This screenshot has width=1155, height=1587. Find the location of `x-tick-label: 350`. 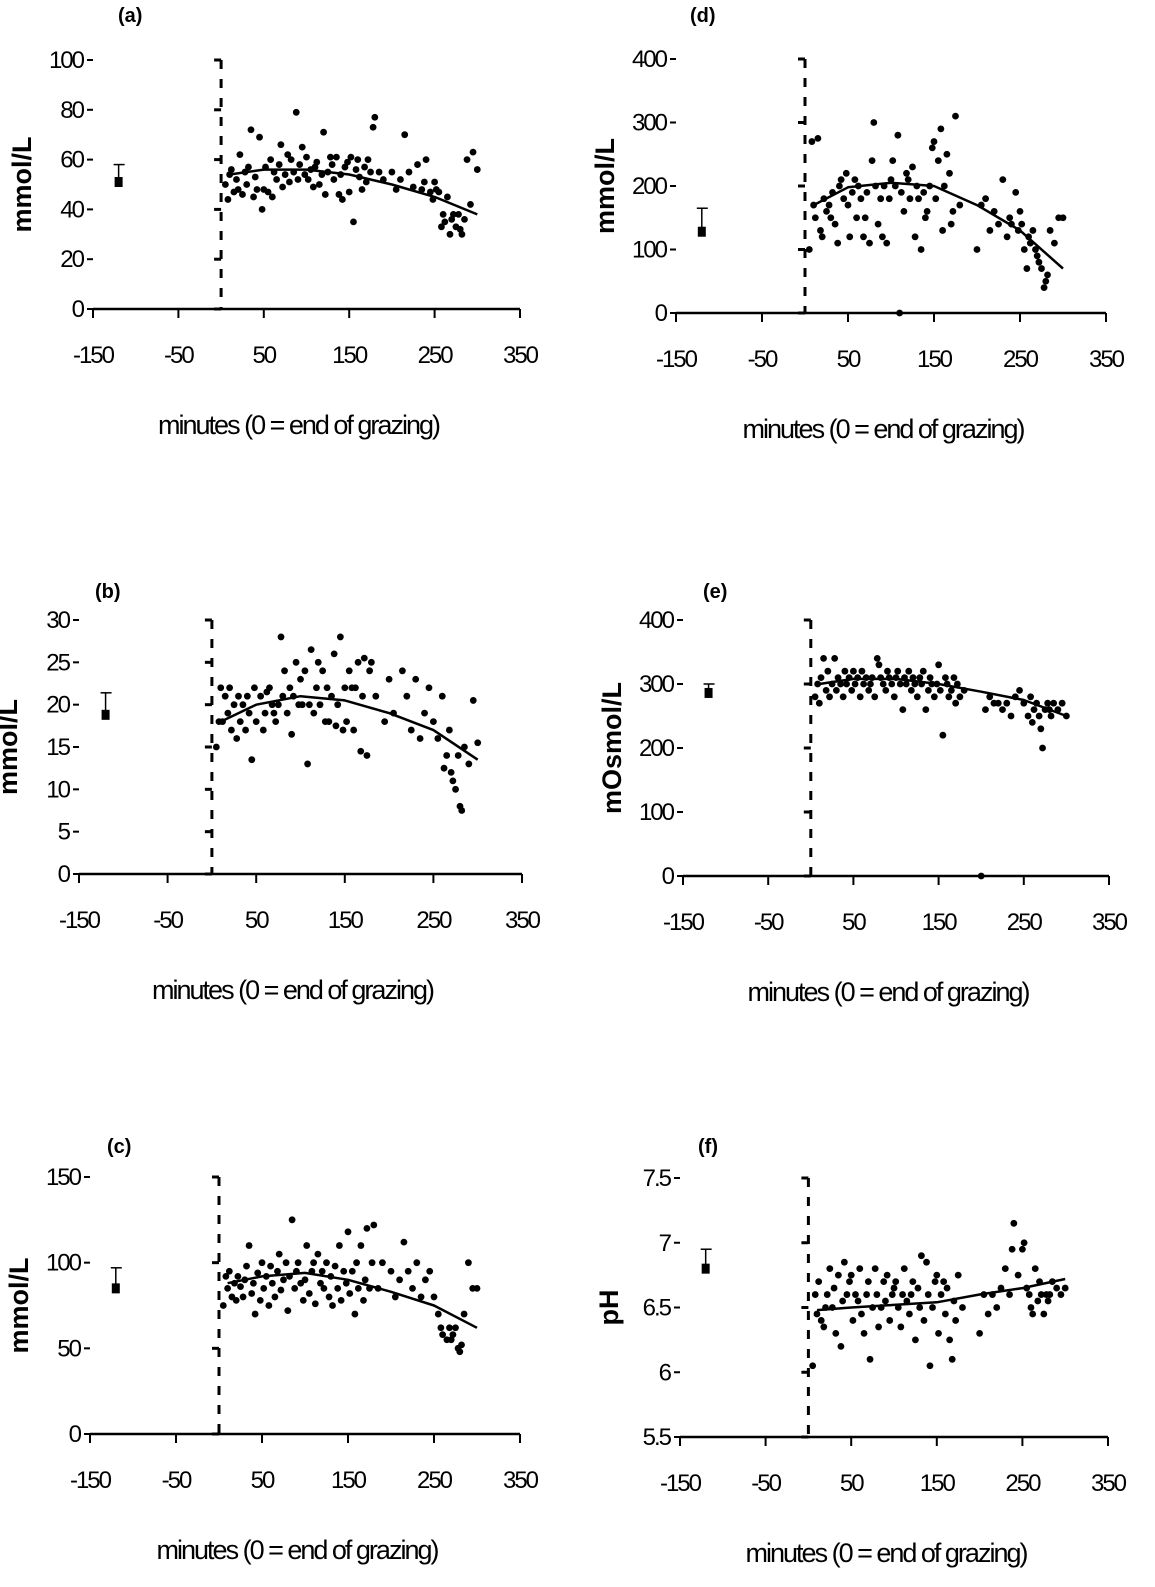

x-tick-label: 350 is located at coordinates (521, 355).